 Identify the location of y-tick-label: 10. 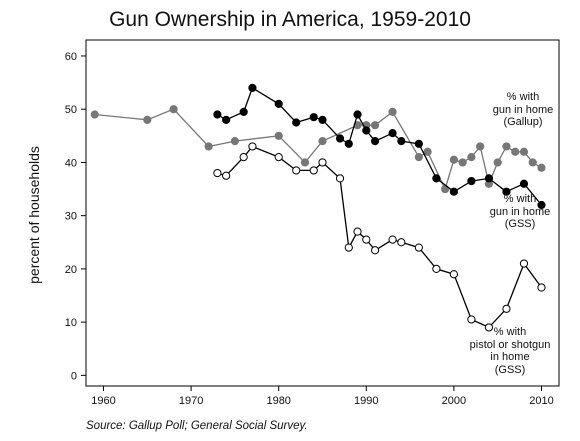
(71, 323).